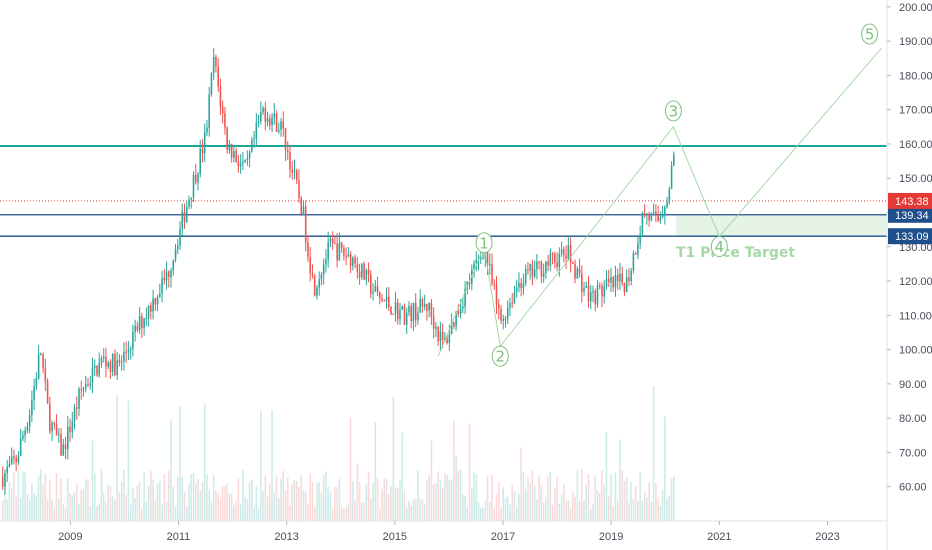  I want to click on wave-label-4: 4, so click(719, 247).